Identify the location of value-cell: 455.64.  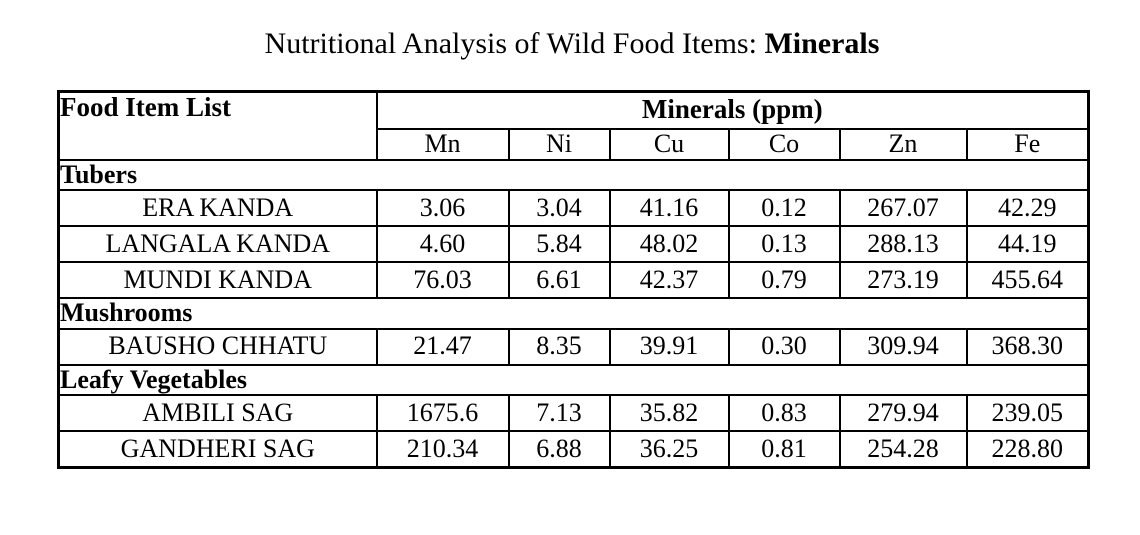
(1027, 280).